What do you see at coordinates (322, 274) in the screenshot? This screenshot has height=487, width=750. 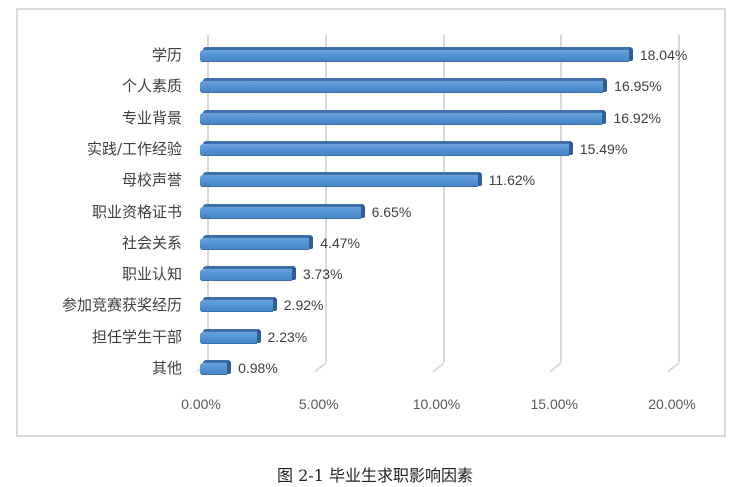 I see `value-label: 3.73%` at bounding box center [322, 274].